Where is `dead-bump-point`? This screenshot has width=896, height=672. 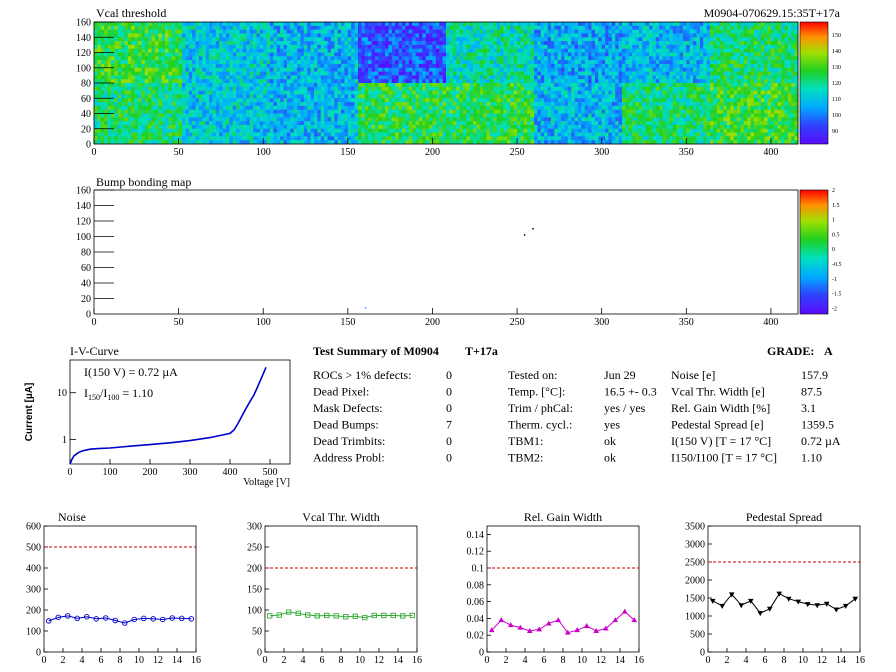
dead-bump-point is located at coordinates (533, 228).